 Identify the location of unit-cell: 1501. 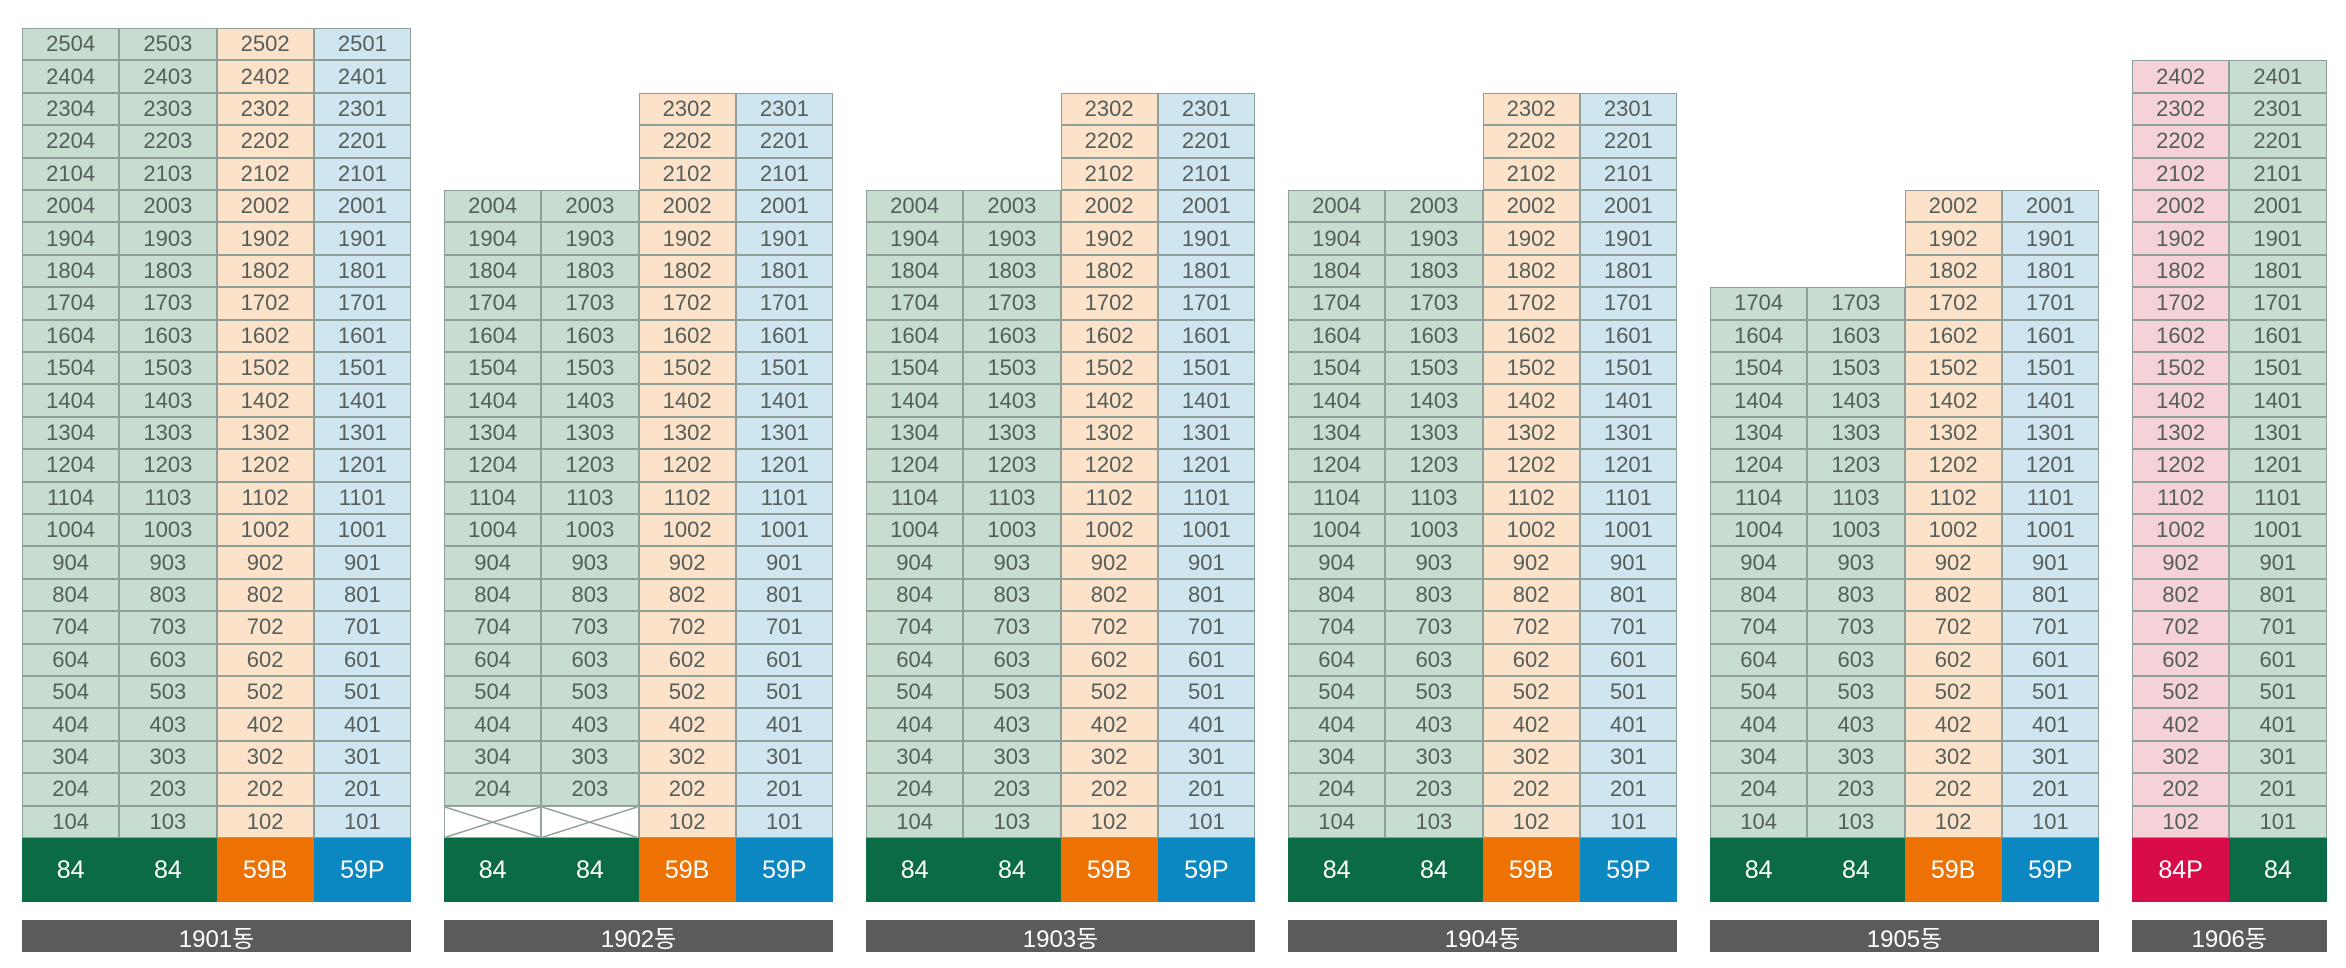
(1628, 368).